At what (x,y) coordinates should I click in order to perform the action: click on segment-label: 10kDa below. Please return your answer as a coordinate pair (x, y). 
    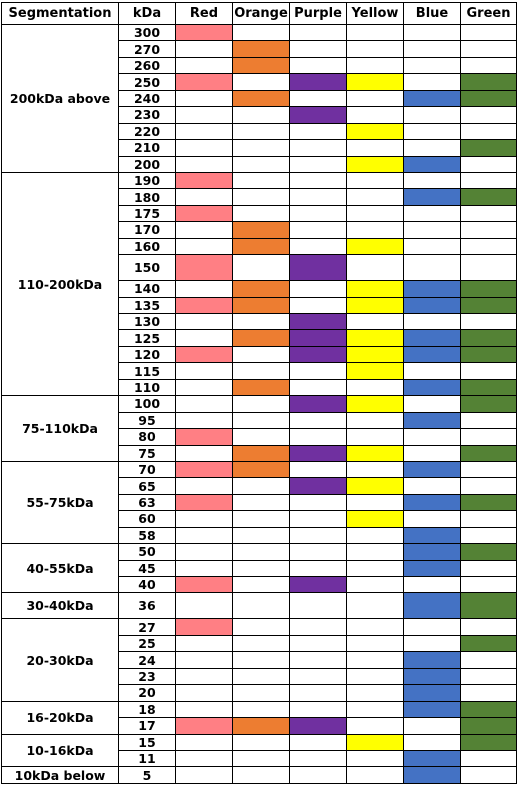
    Looking at the image, I should click on (60, 775).